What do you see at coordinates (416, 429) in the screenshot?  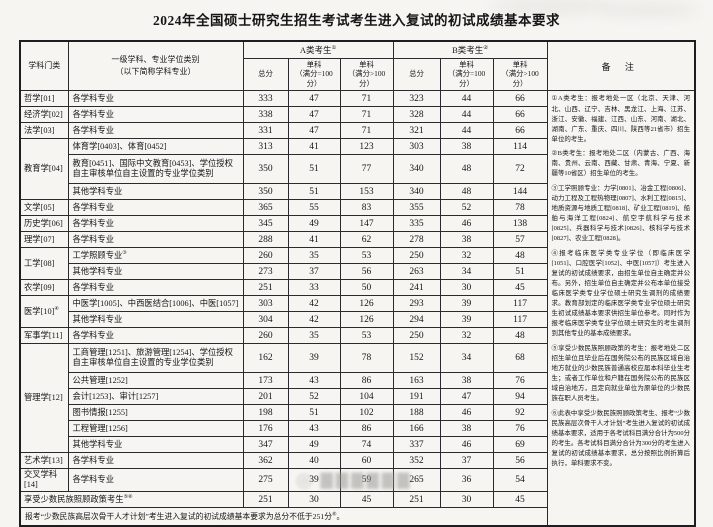 I see `score-cell: 166` at bounding box center [416, 429].